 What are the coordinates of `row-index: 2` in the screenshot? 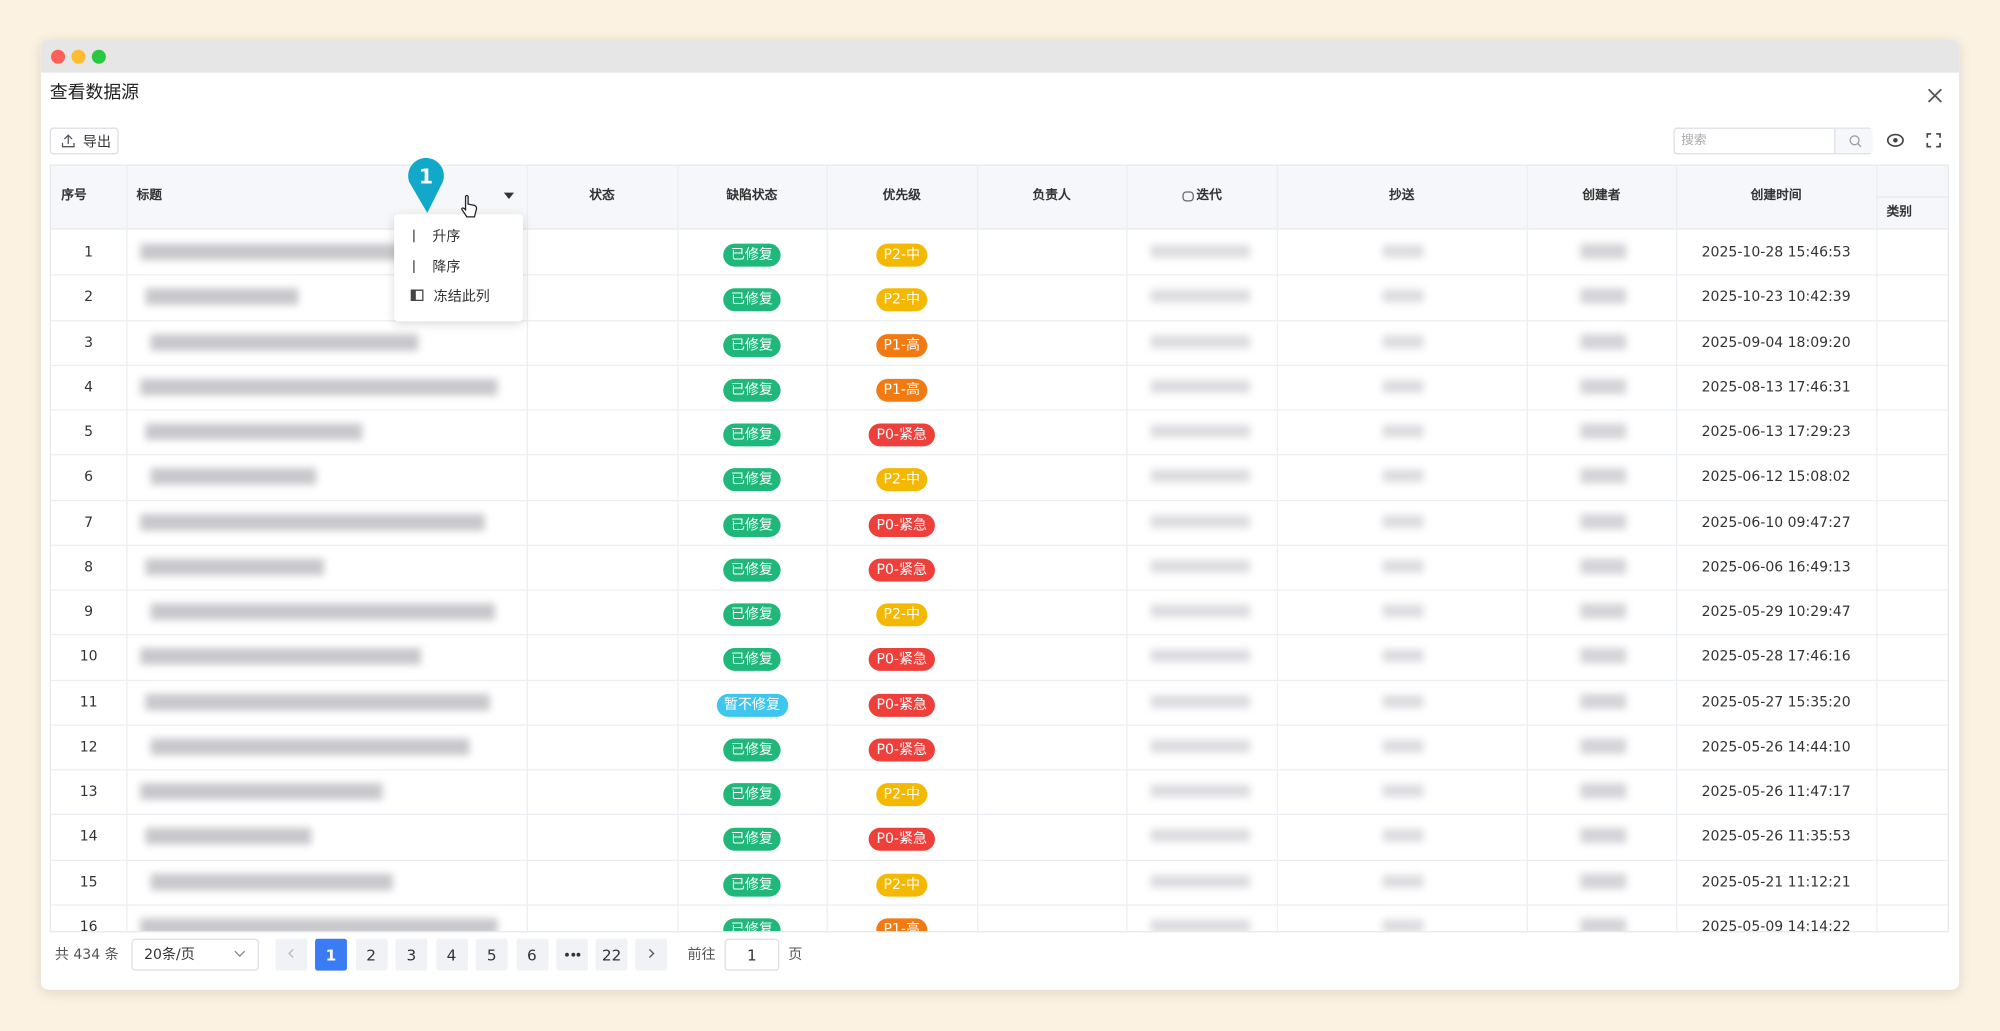 It's located at (89, 297).